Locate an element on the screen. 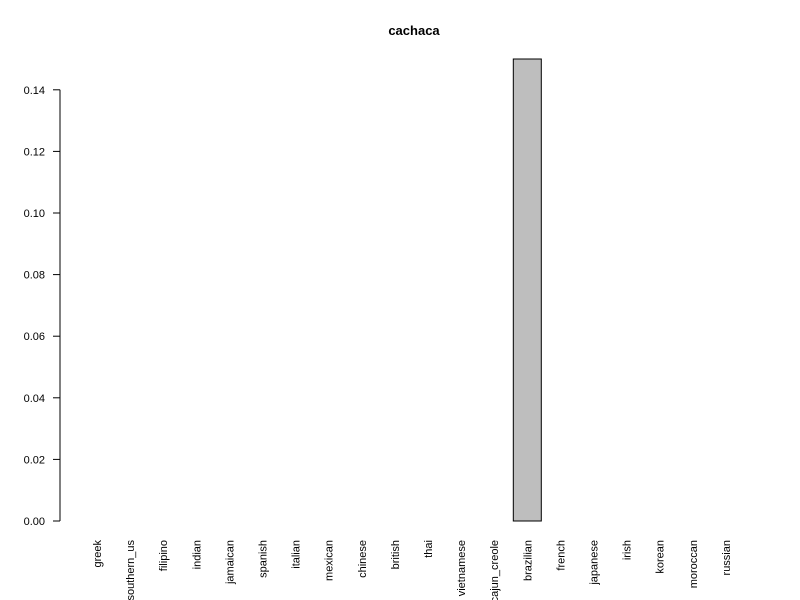 Image resolution: width=800 pixels, height=600 pixels. x-tick-label-irish: irish is located at coordinates (628, 550).